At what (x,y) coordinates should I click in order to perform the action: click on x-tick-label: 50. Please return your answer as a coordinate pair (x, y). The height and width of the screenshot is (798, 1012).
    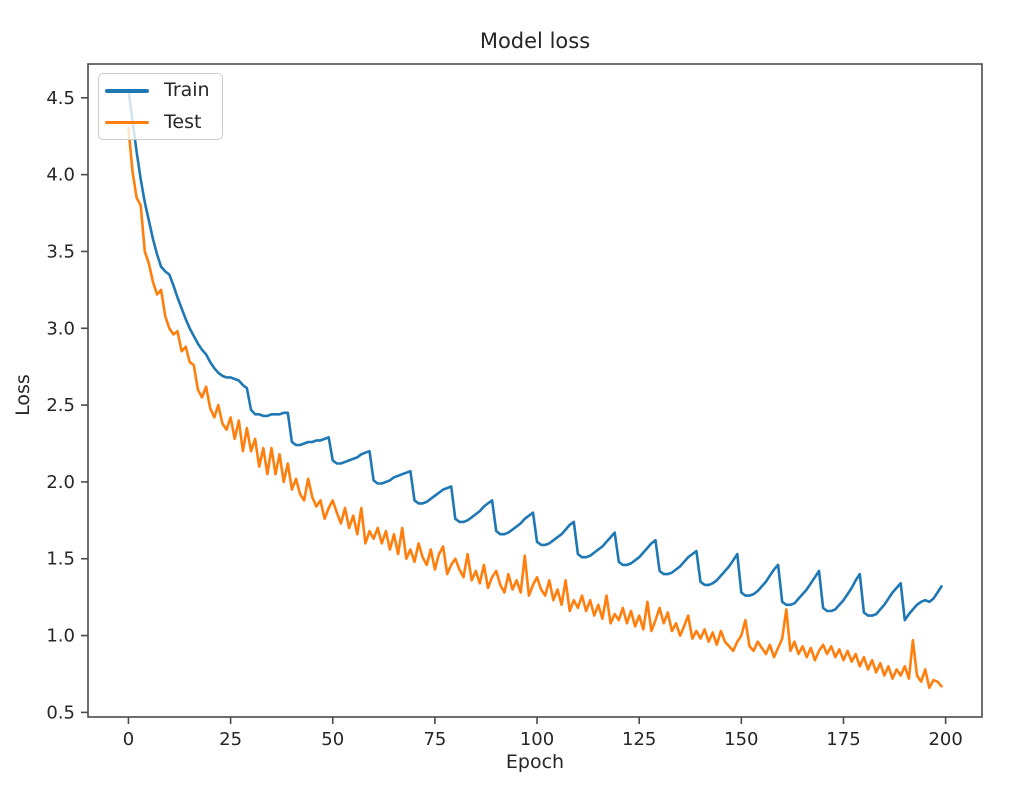
    Looking at the image, I should click on (332, 739).